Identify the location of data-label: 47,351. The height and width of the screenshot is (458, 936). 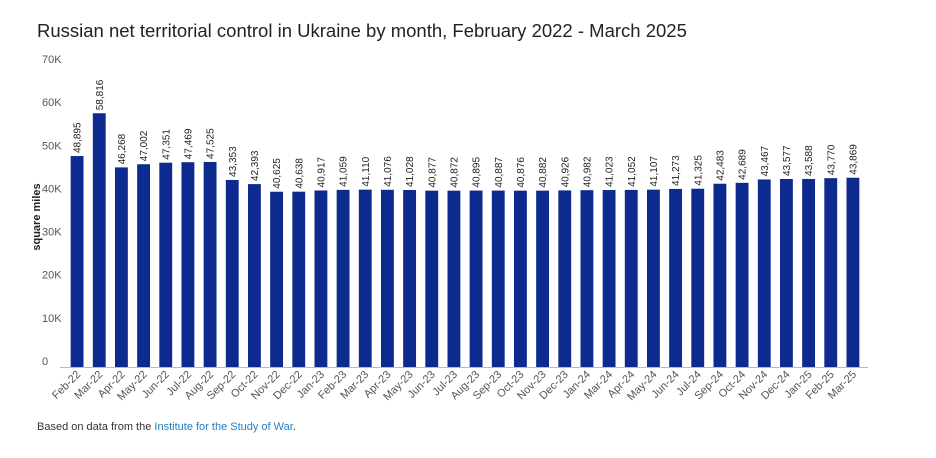
(166, 144).